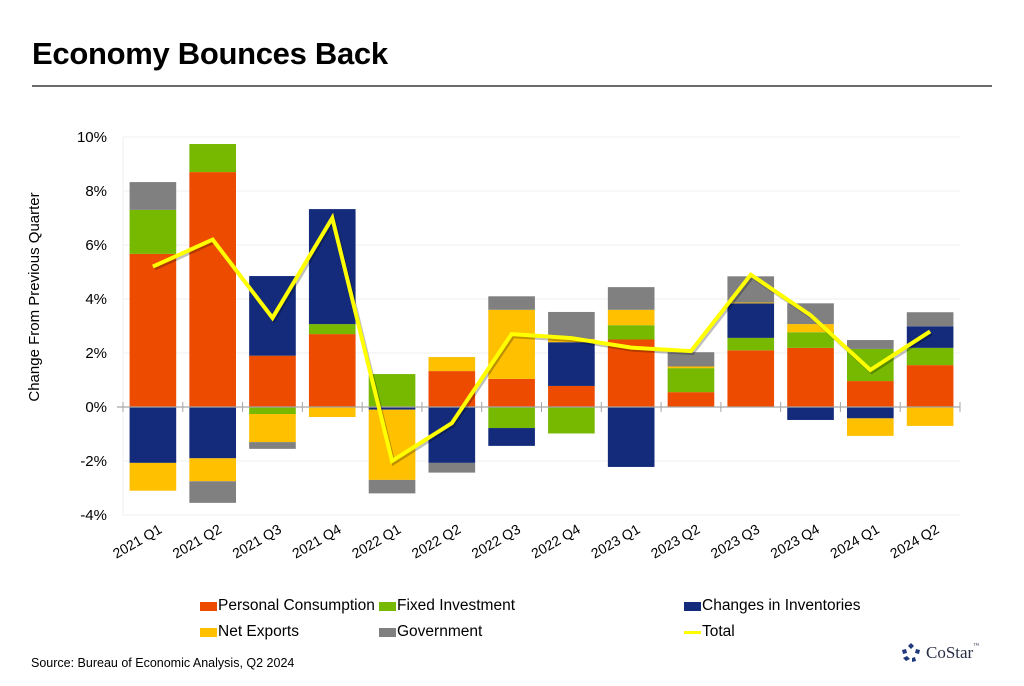 This screenshot has height=686, width=1024. I want to click on logo-trademark: ™, so click(976, 646).